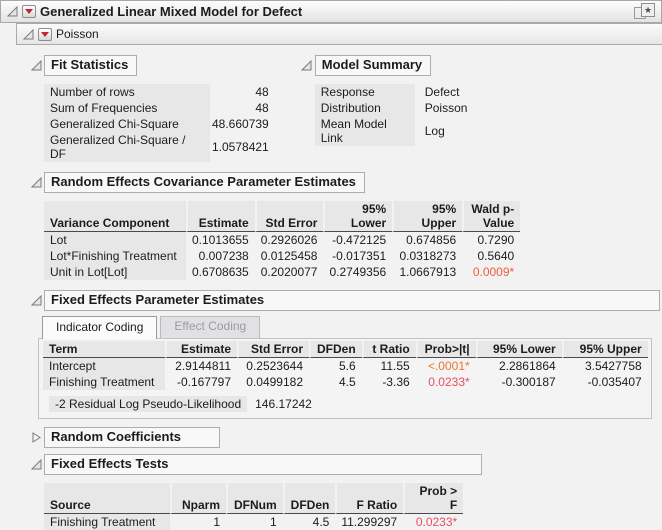  What do you see at coordinates (358, 272) in the screenshot?
I see `table-cell: 0.2749356` at bounding box center [358, 272].